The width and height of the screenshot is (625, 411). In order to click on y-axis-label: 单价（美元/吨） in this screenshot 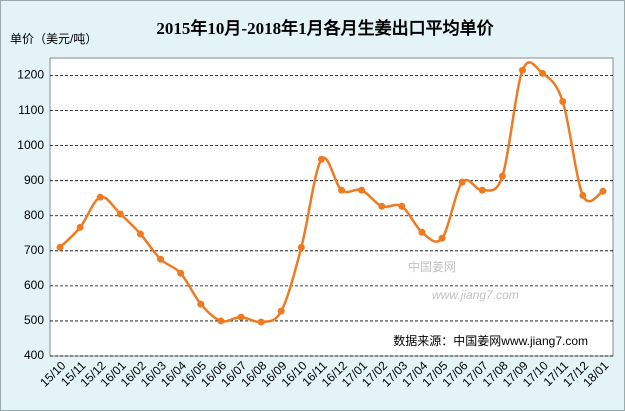, I will do `click(53, 39)`.